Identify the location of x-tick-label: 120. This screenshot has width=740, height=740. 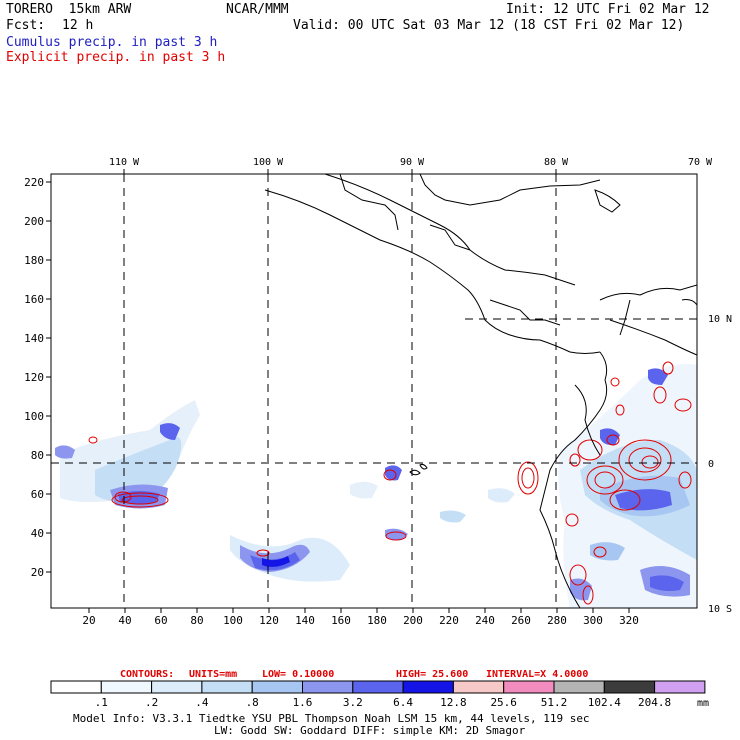
(269, 620).